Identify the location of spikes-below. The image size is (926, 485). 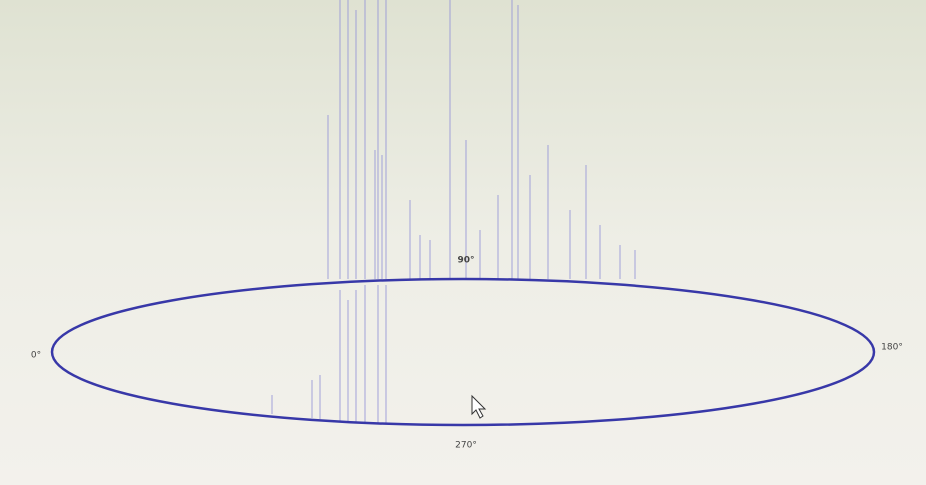
(329, 354).